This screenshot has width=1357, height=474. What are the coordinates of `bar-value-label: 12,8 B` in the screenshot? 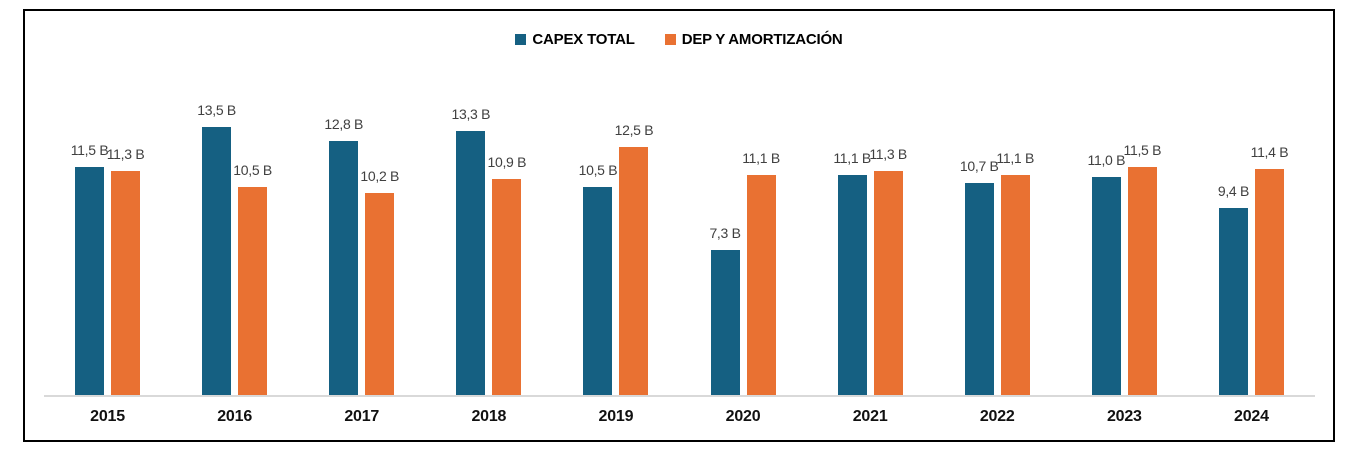 It's located at (344, 124).